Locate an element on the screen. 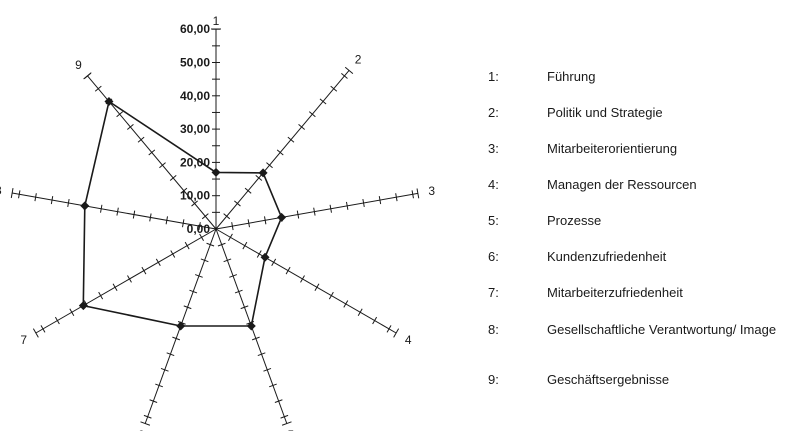  axis-label-9: 9 is located at coordinates (78, 65).